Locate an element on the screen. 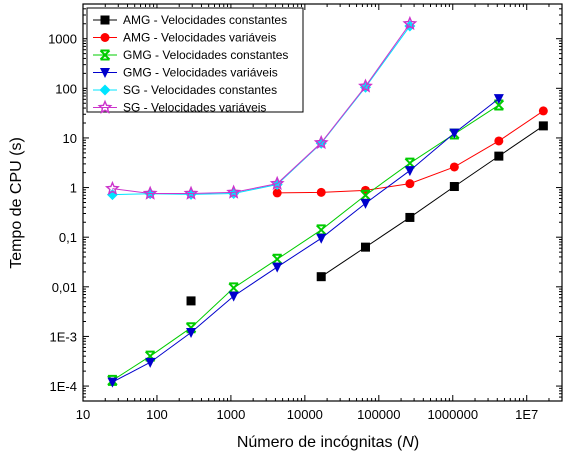 The width and height of the screenshot is (571, 459). legend-item: AMG - Velocidades variáveis is located at coordinates (184, 38).